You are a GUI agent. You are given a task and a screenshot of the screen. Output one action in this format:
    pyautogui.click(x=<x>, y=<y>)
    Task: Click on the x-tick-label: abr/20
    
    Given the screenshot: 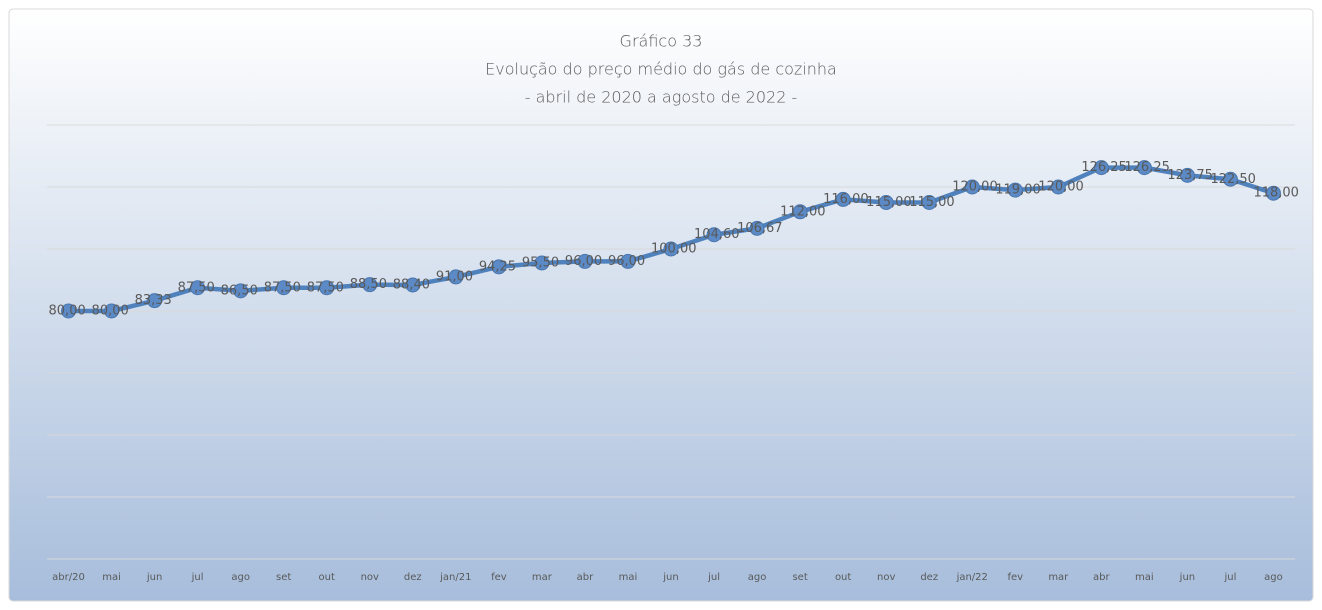 What is the action you would take?
    pyautogui.click(x=68, y=577)
    